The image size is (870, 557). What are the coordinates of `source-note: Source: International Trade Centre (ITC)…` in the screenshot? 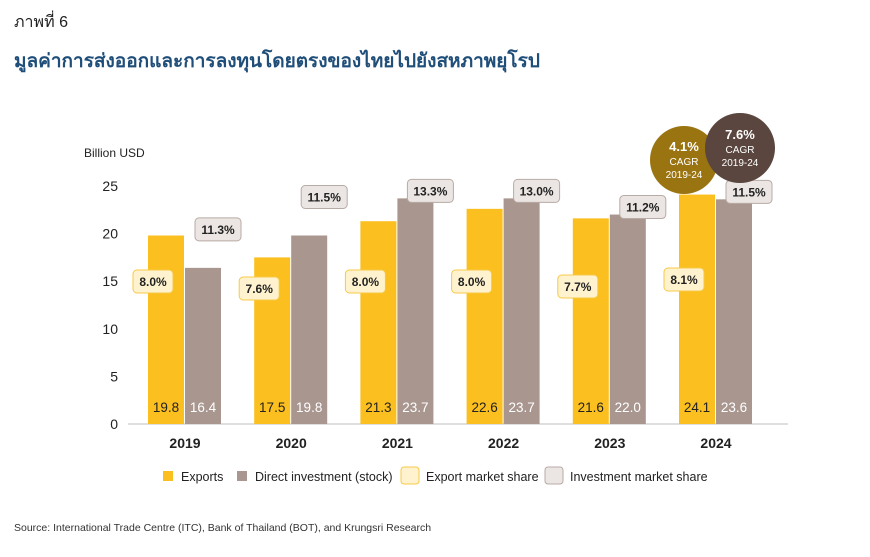 It's located at (223, 528).